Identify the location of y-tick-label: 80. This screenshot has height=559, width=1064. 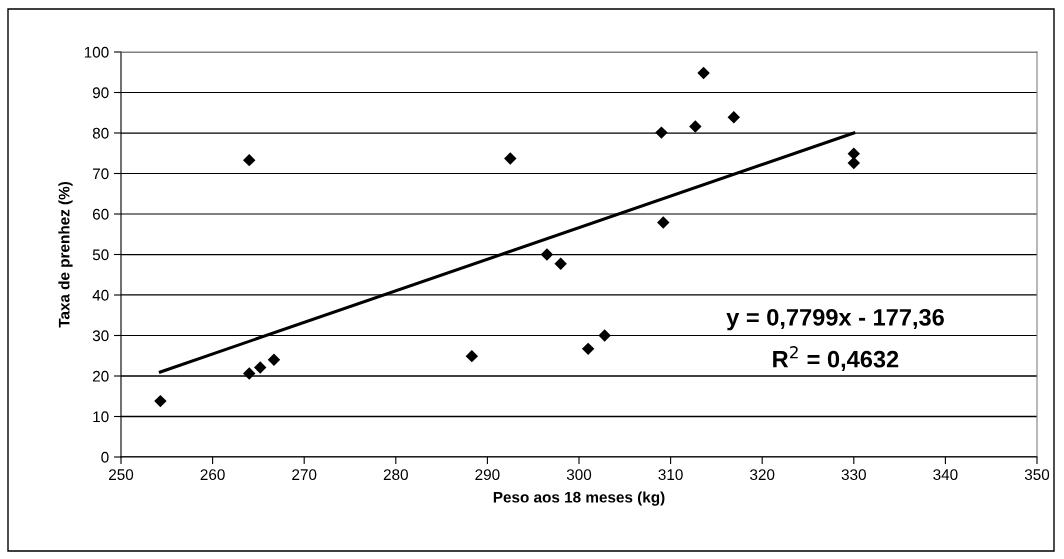
(100, 133).